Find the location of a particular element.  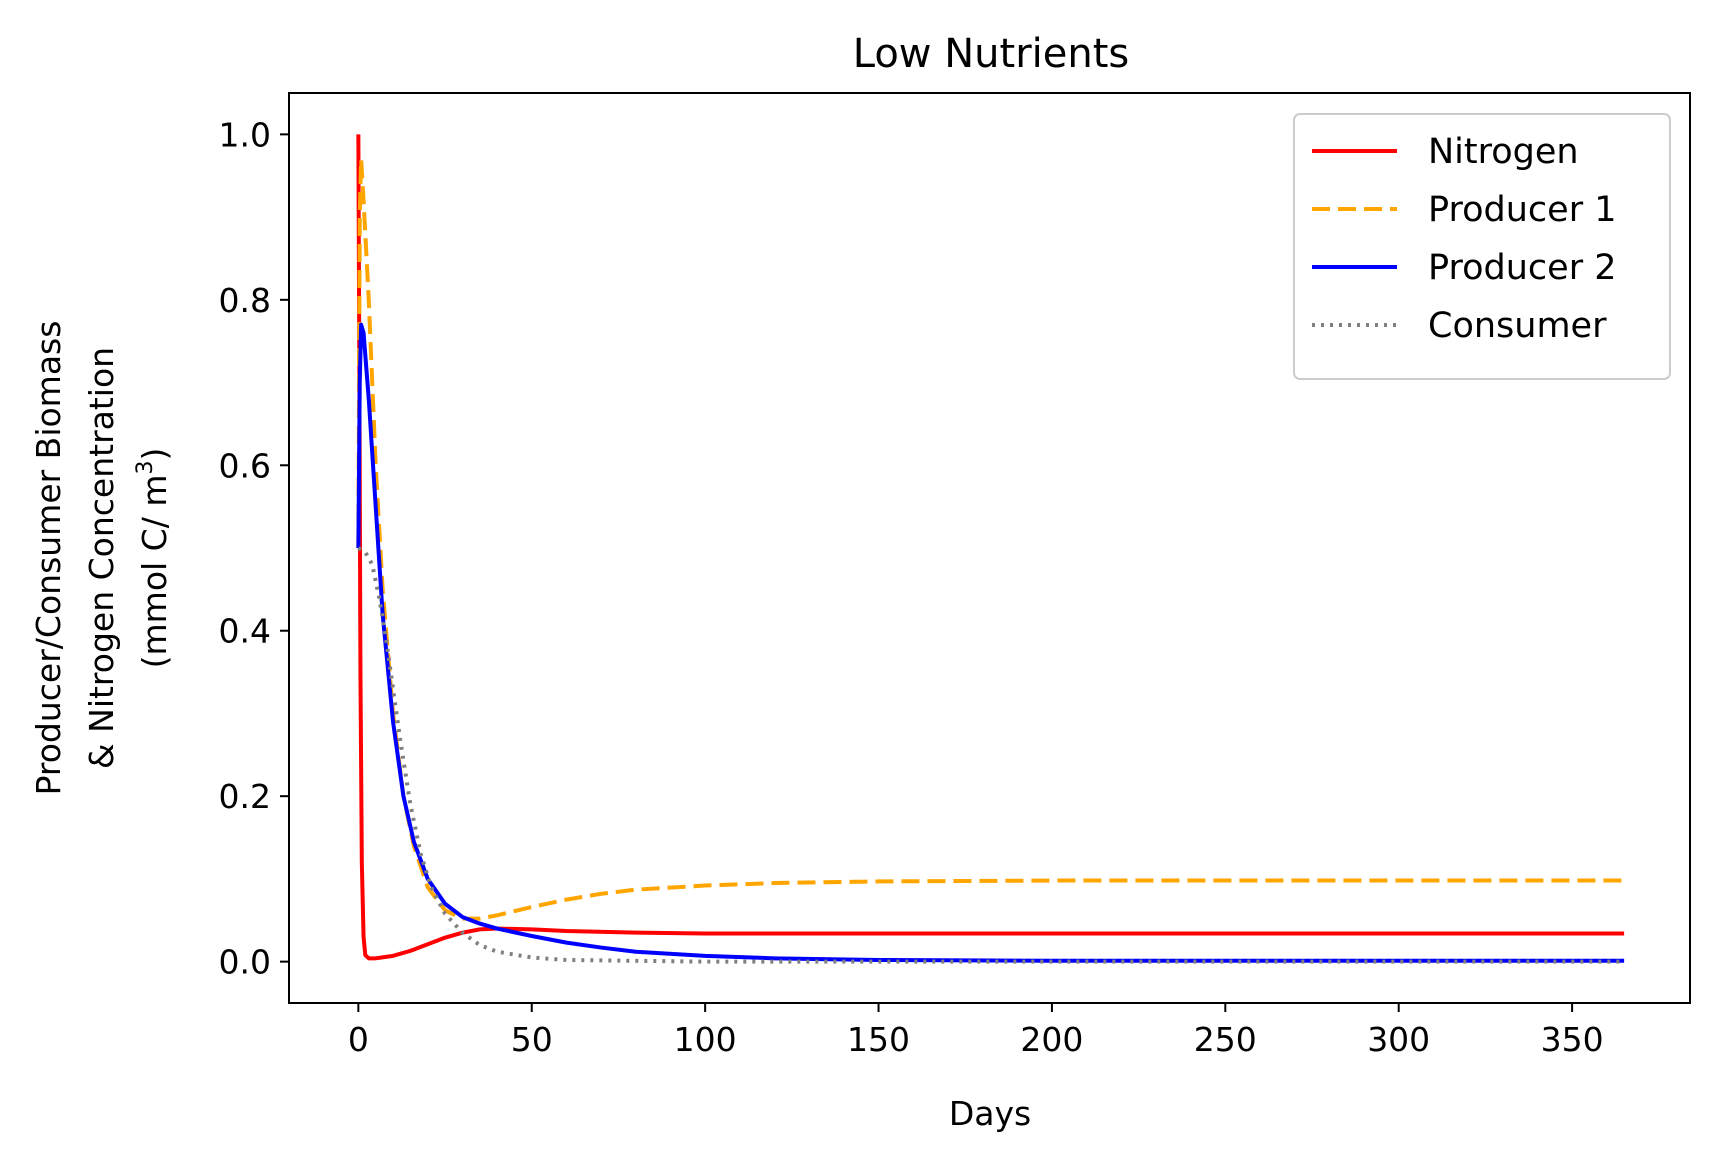

y-tick-label: 0.2 is located at coordinates (245, 796).